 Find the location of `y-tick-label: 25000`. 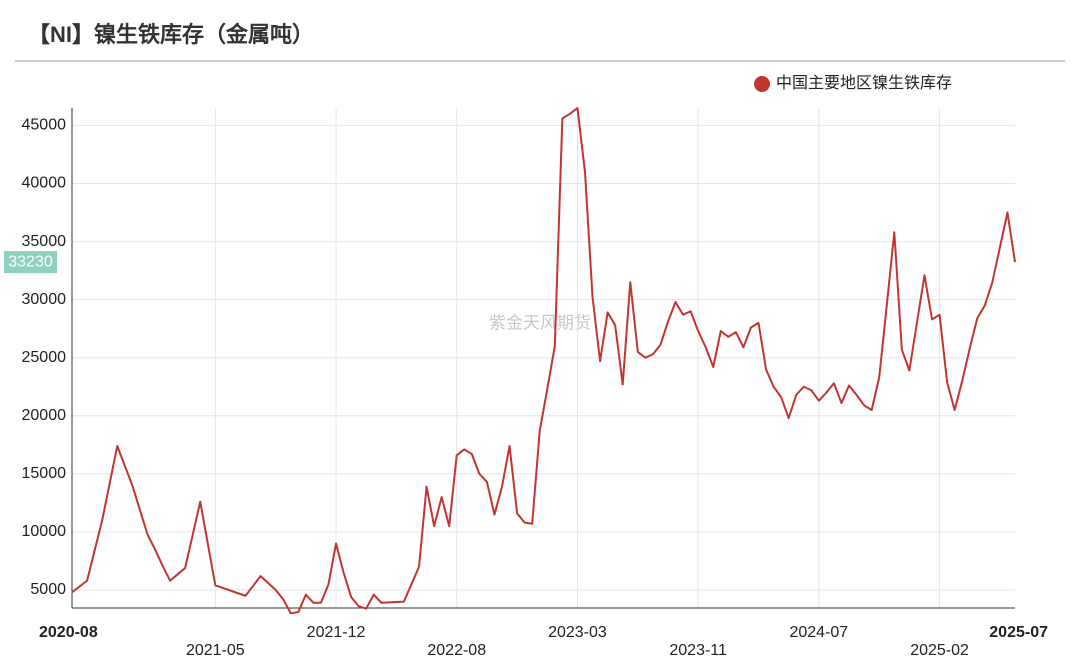

y-tick-label: 25000 is located at coordinates (44, 357).